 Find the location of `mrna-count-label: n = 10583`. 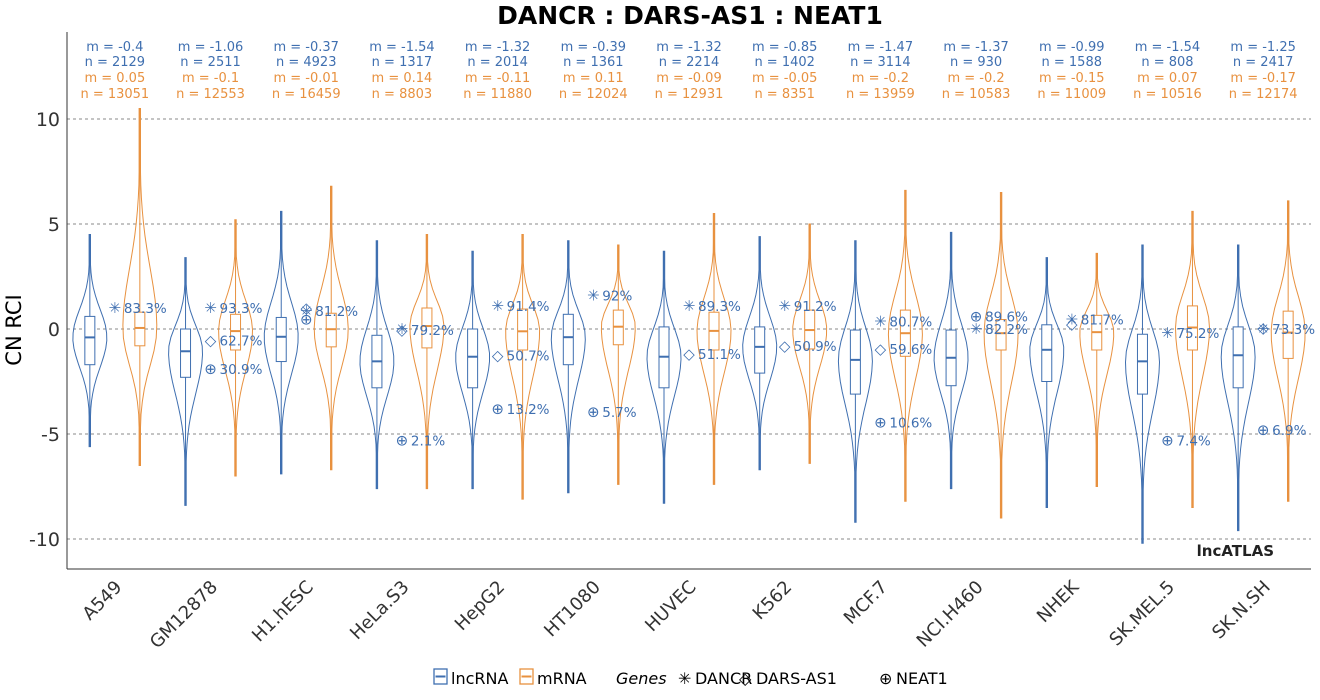

mrna-count-label: n = 10583 is located at coordinates (976, 94).